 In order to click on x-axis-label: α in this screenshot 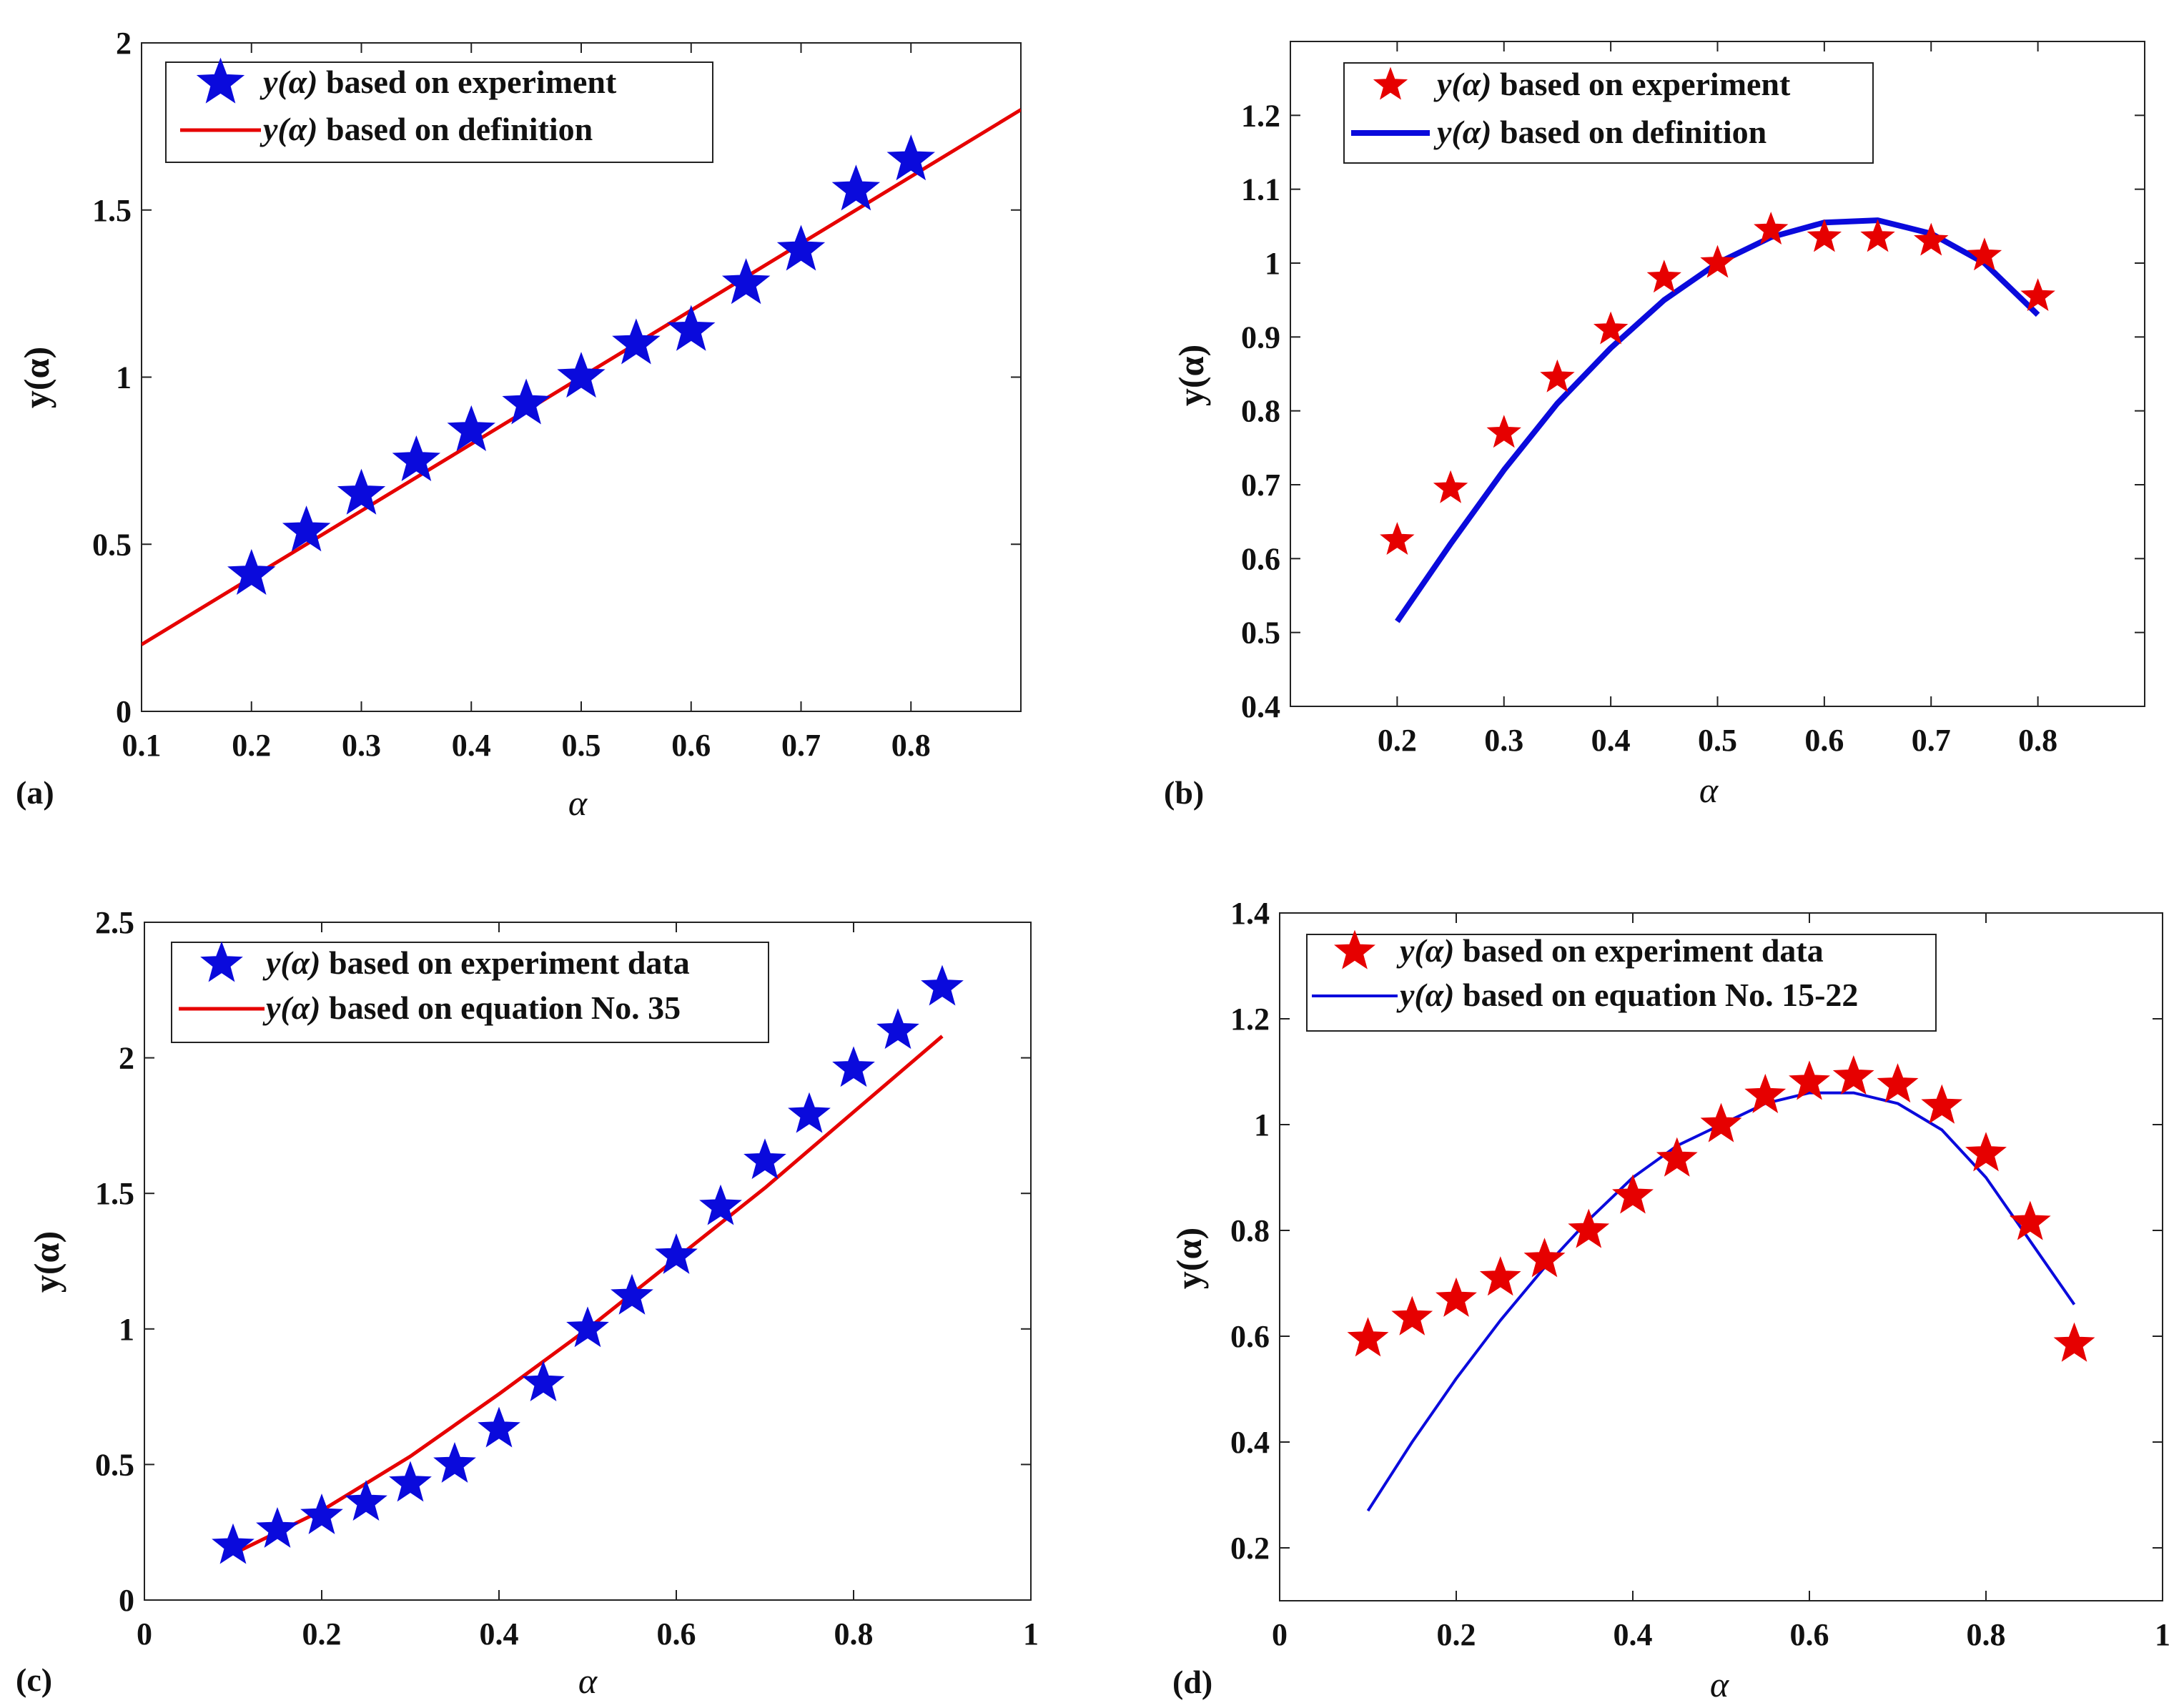, I will do `click(1709, 790)`.